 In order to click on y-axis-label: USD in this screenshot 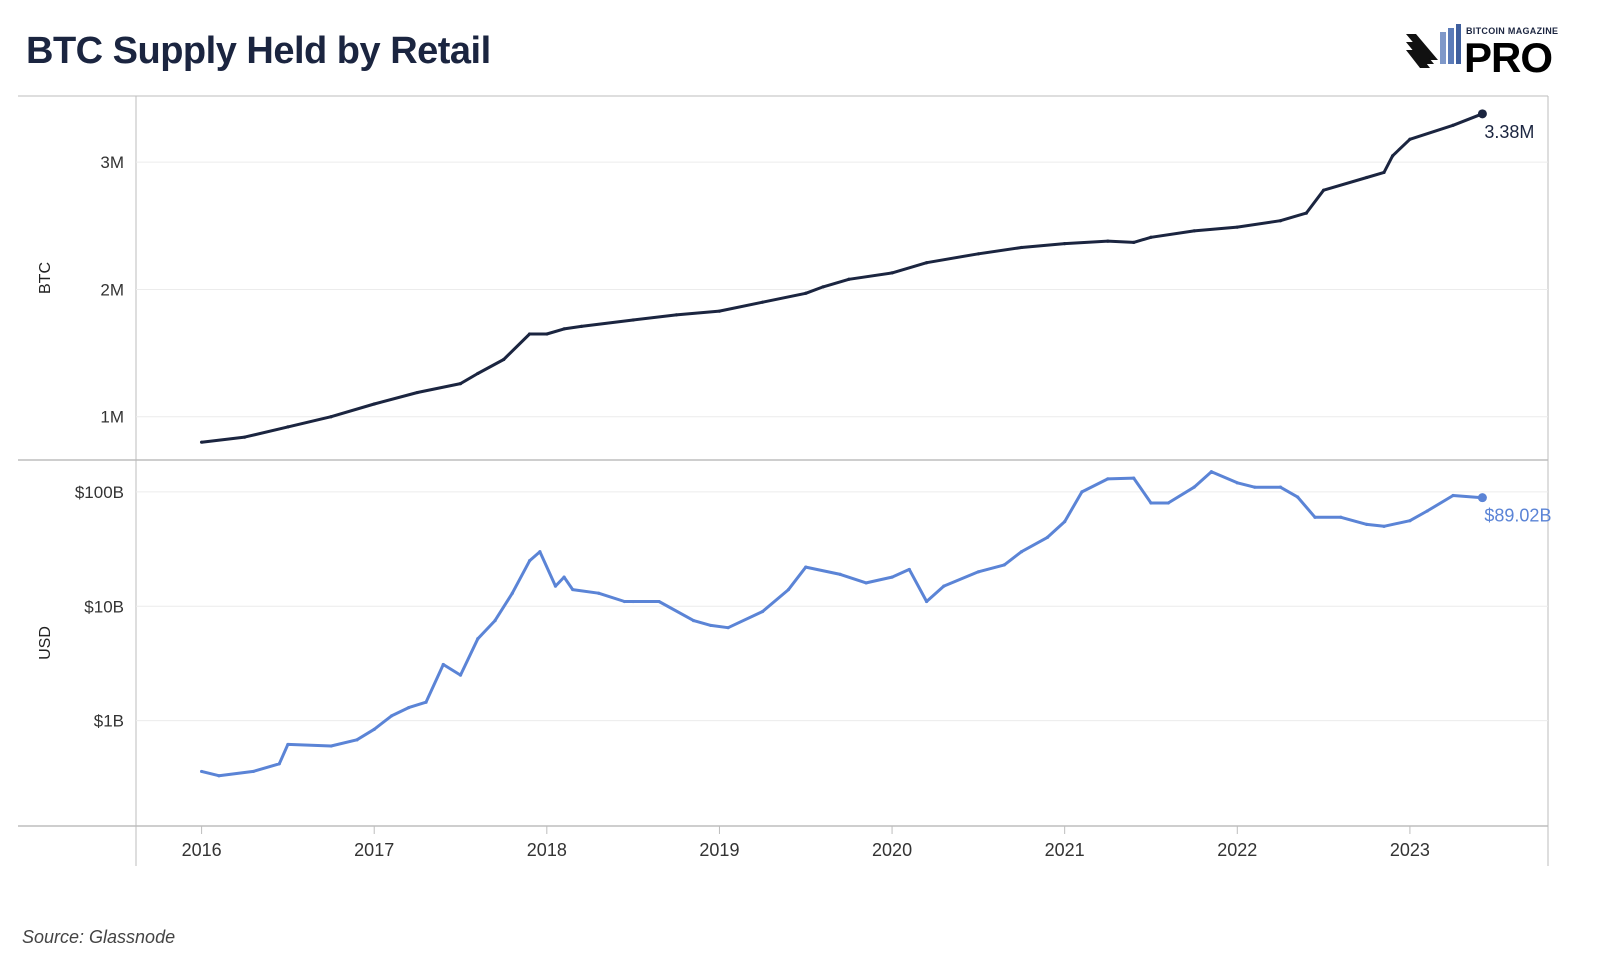, I will do `click(45, 643)`.